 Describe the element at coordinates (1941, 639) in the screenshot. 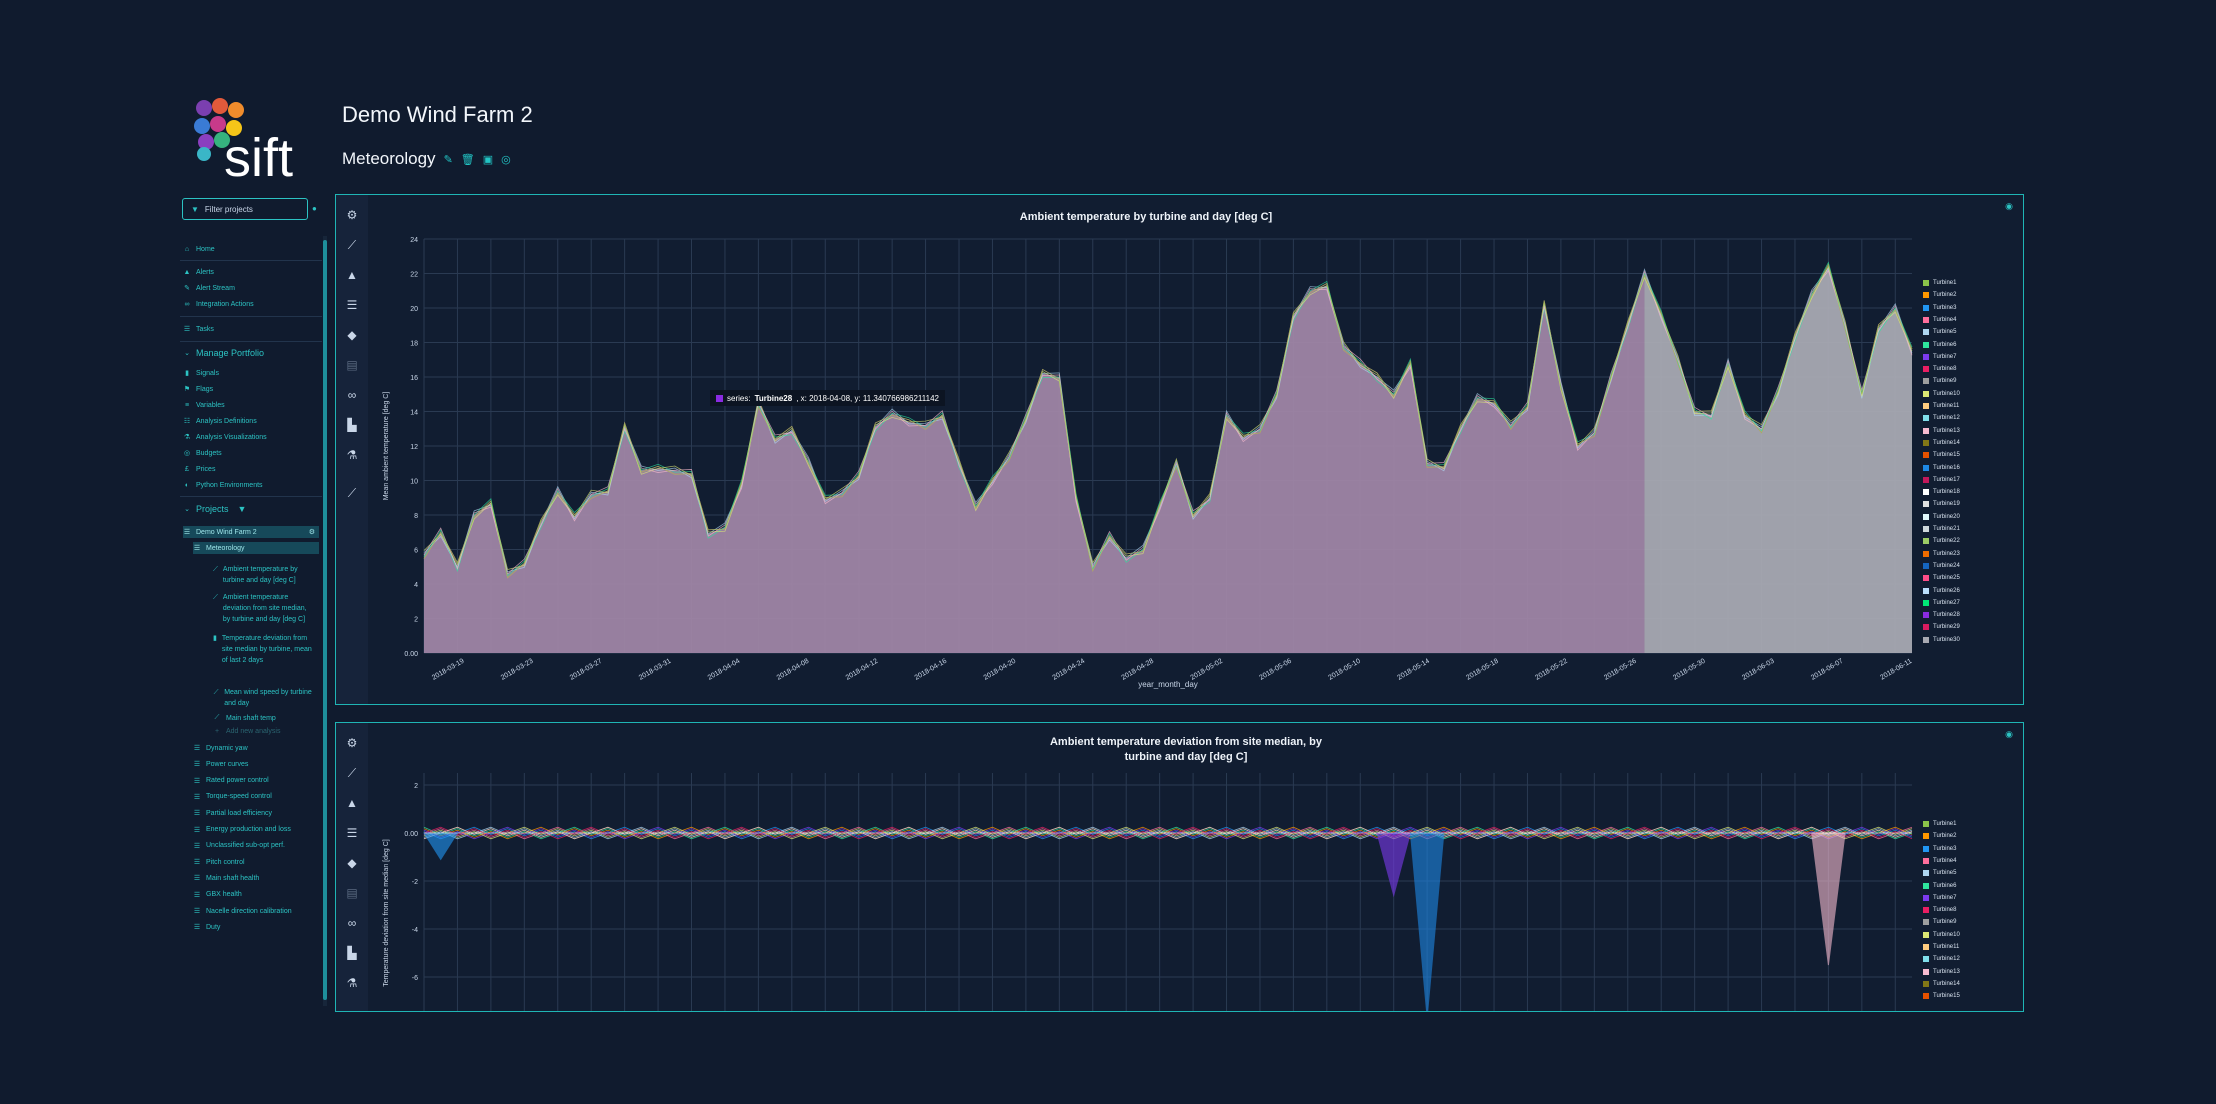

I see `legend-item: Turbine30` at that location.